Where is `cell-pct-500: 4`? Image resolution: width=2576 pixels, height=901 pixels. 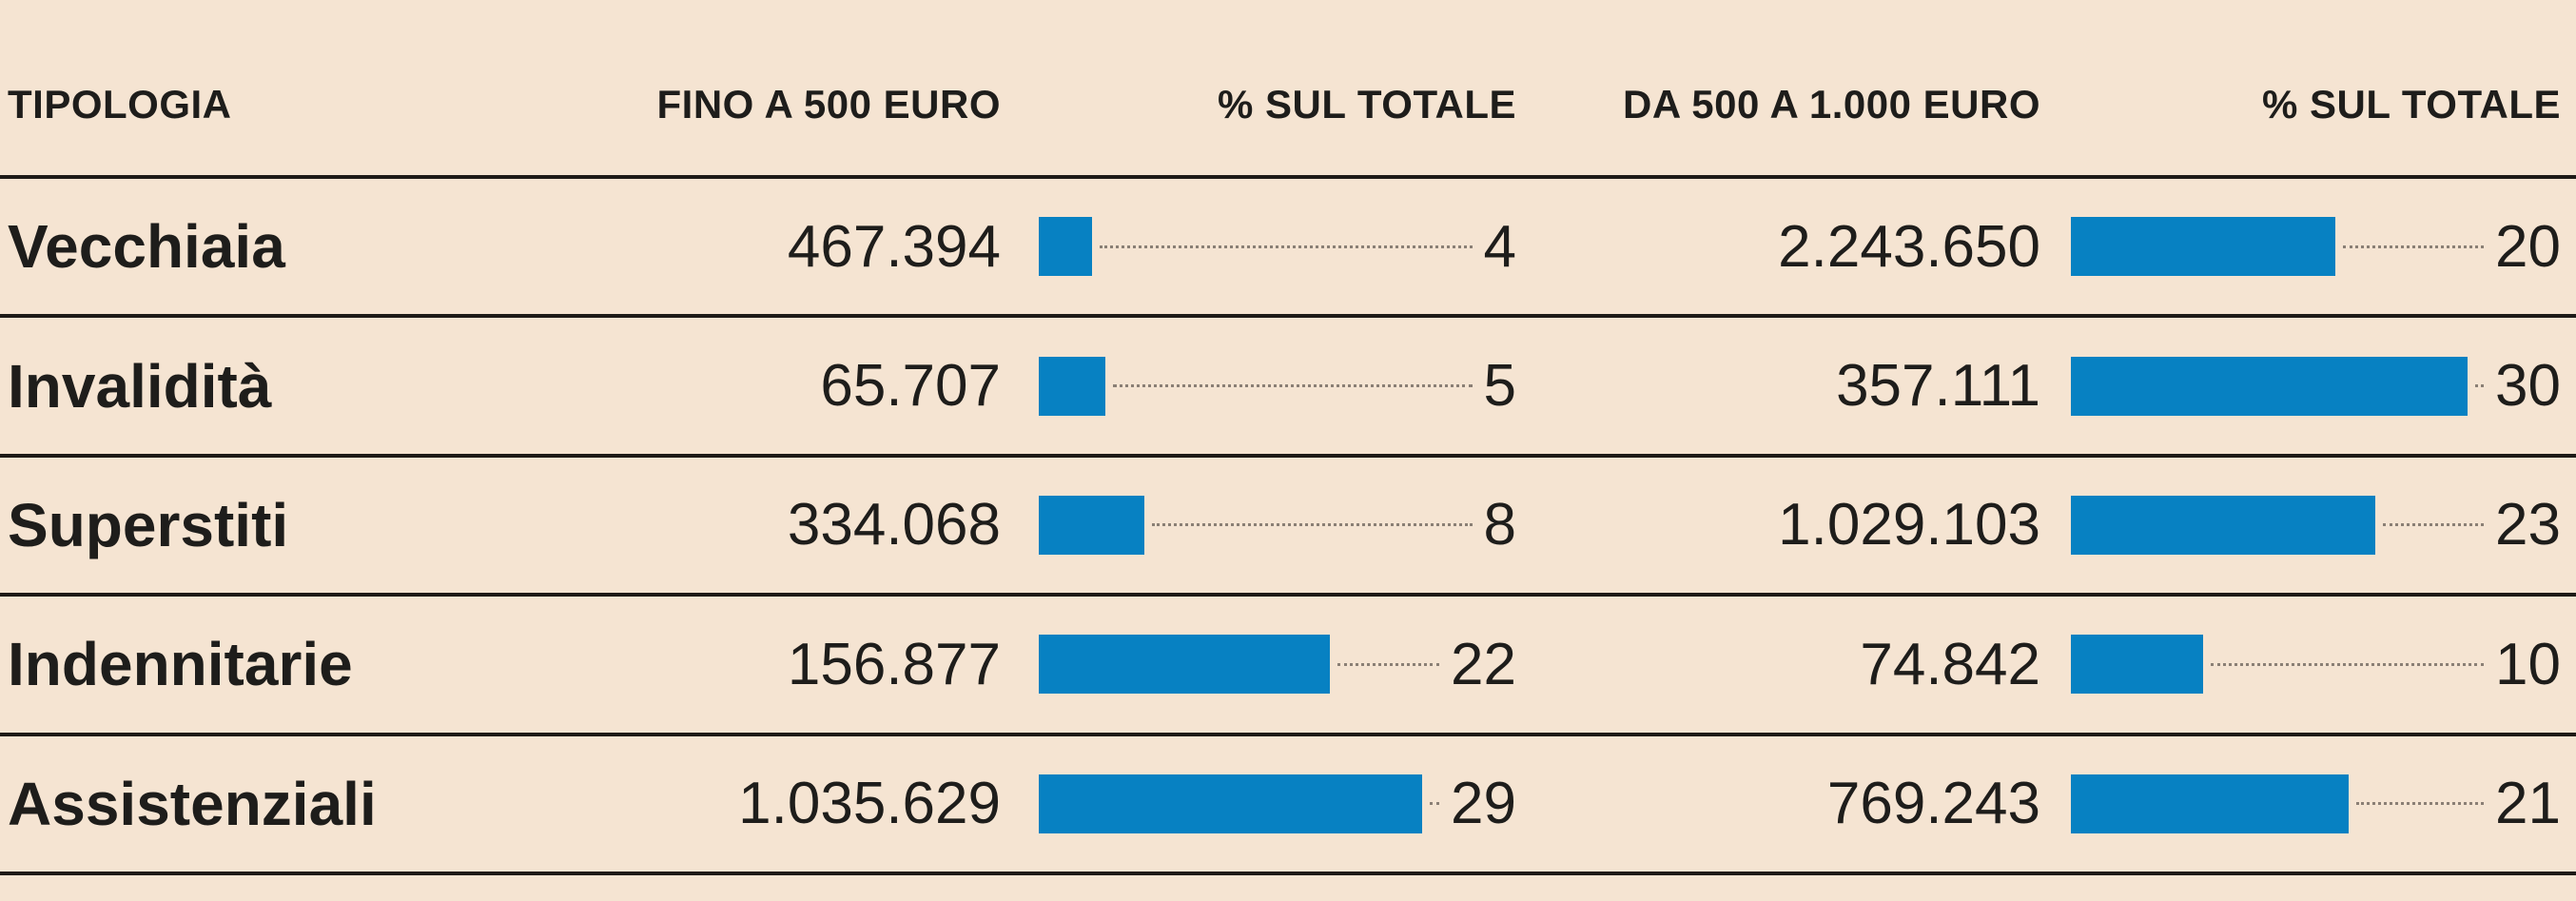 cell-pct-500: 4 is located at coordinates (1262, 246).